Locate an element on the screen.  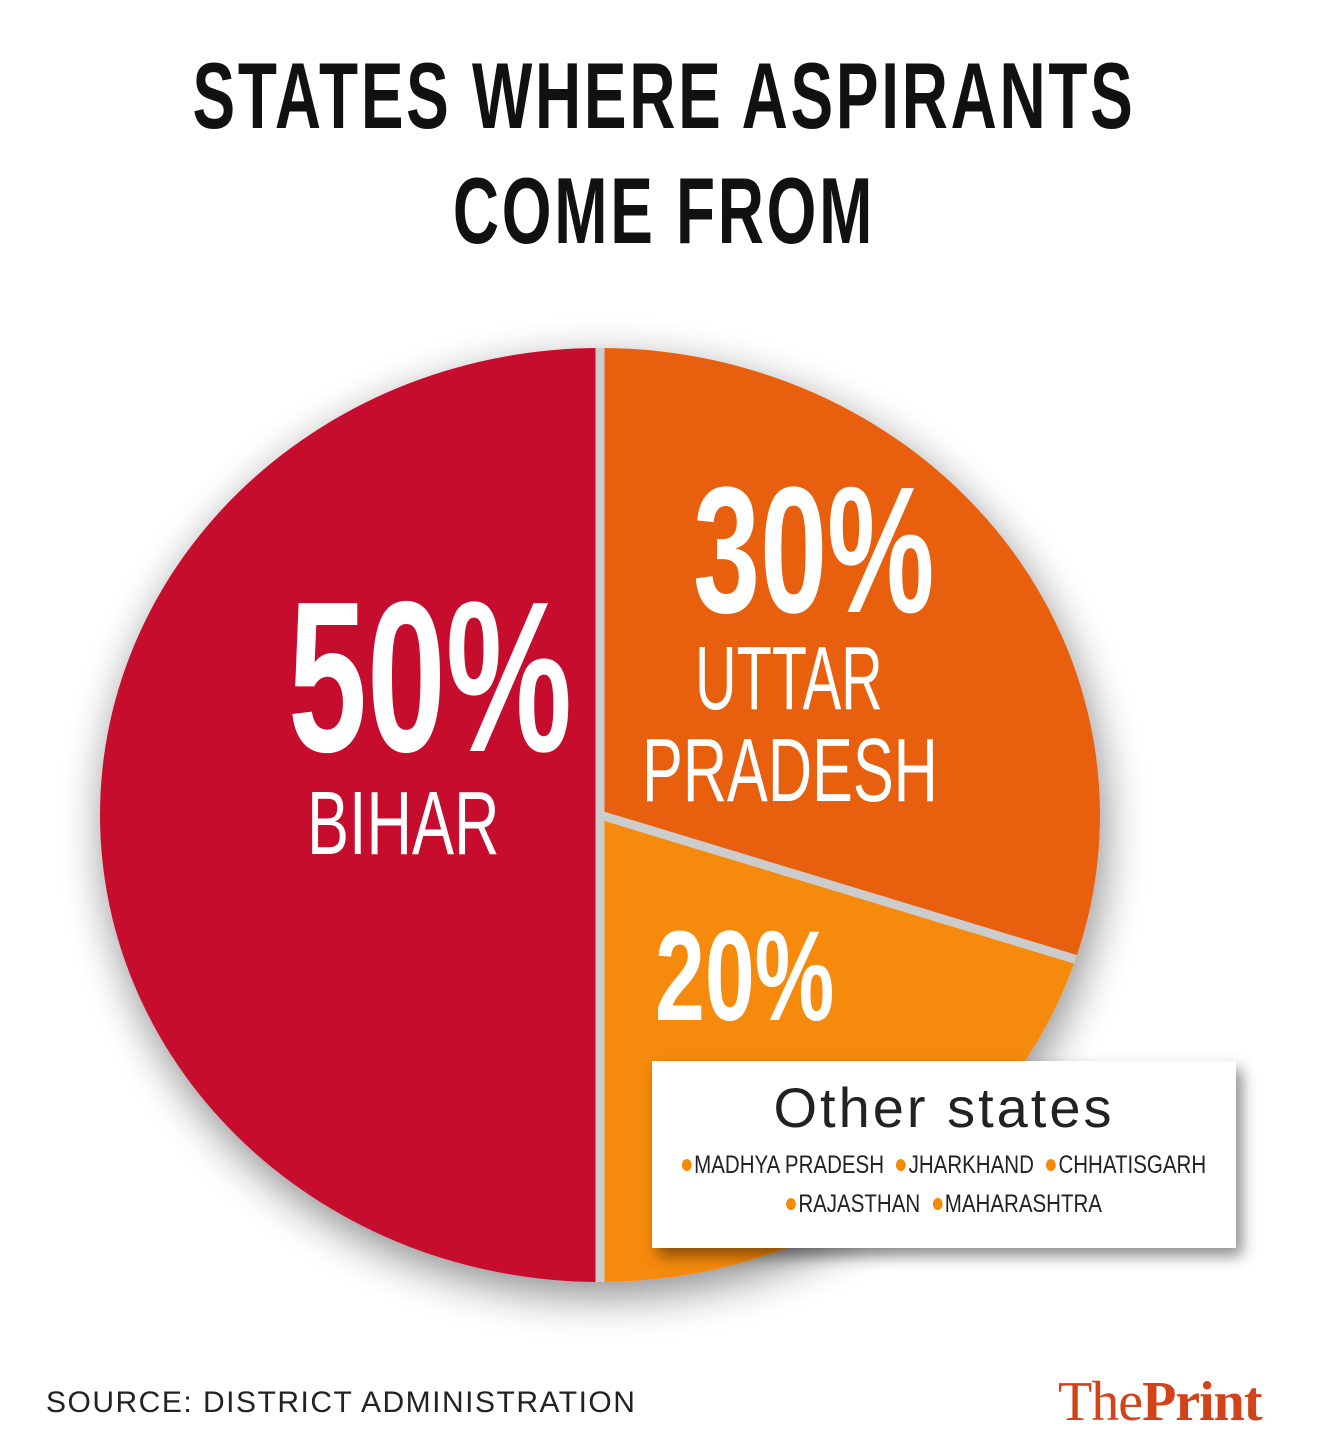
state-name: RAJASTHAN is located at coordinates (859, 1204).